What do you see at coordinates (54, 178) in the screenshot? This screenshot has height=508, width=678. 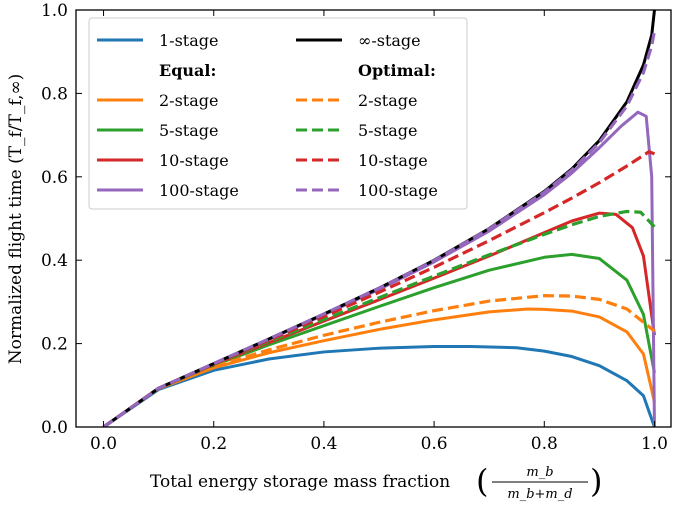 I see `y-tick-label: 0.6` at bounding box center [54, 178].